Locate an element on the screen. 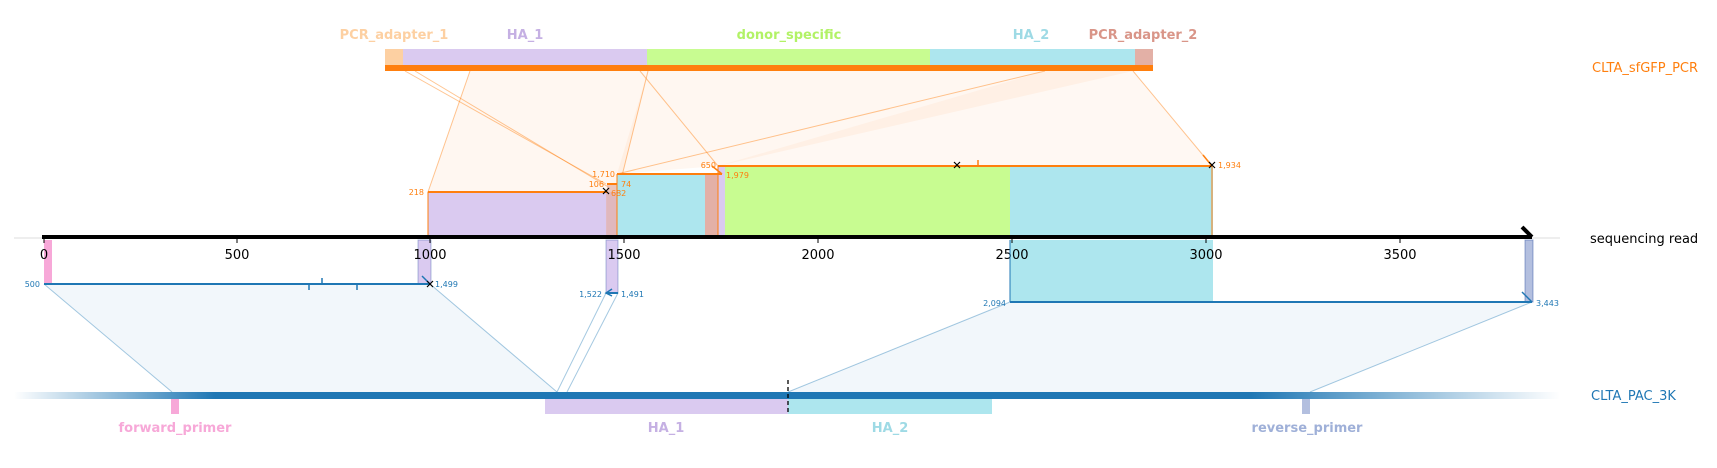 The width and height of the screenshot is (1717, 468). read-axis-tick-label: 0 is located at coordinates (44, 255).